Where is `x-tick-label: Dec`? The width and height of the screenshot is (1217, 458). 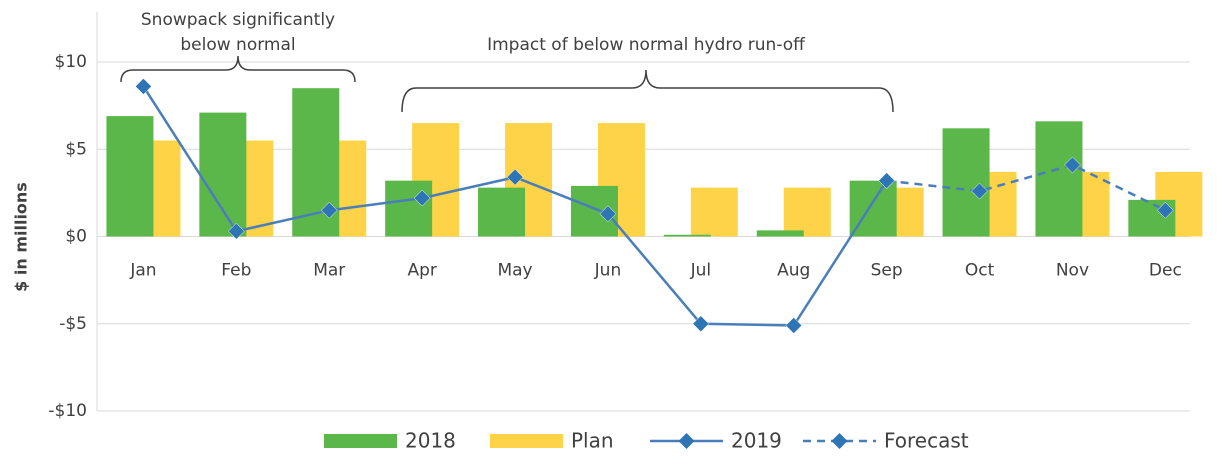
x-tick-label: Dec is located at coordinates (1165, 271).